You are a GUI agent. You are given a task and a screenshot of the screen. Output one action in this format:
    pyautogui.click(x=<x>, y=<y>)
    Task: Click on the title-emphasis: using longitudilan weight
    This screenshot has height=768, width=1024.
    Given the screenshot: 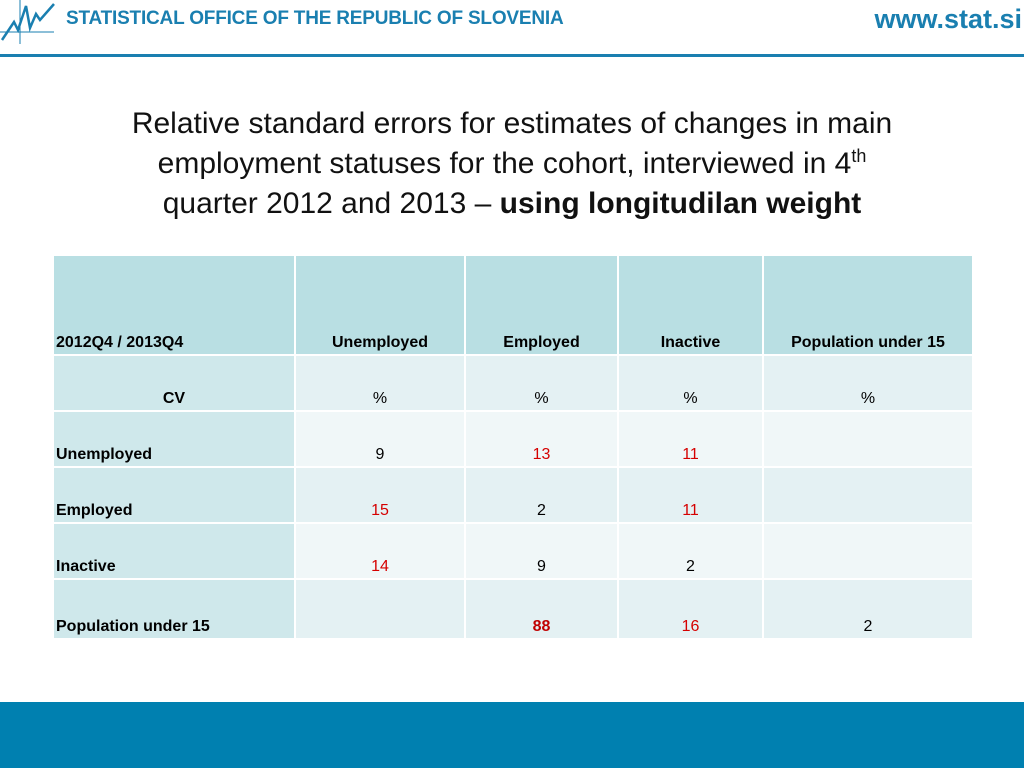 What is the action you would take?
    pyautogui.click(x=680, y=203)
    